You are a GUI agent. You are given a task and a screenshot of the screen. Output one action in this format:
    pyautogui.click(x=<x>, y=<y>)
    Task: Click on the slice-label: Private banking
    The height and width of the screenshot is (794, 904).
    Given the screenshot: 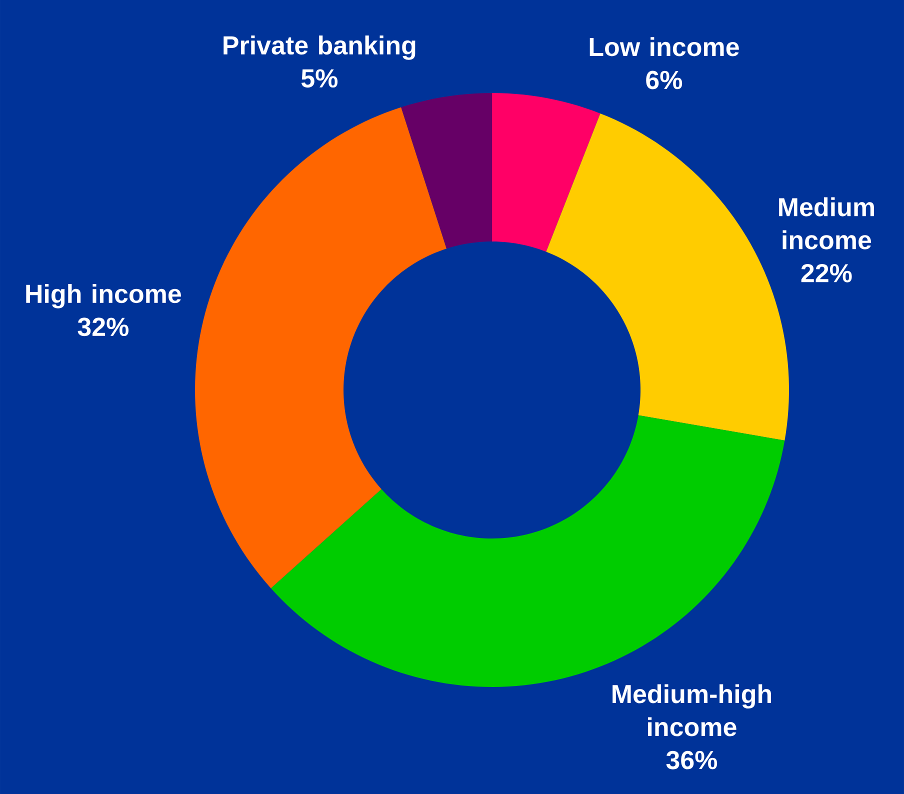 What is the action you would take?
    pyautogui.click(x=320, y=47)
    